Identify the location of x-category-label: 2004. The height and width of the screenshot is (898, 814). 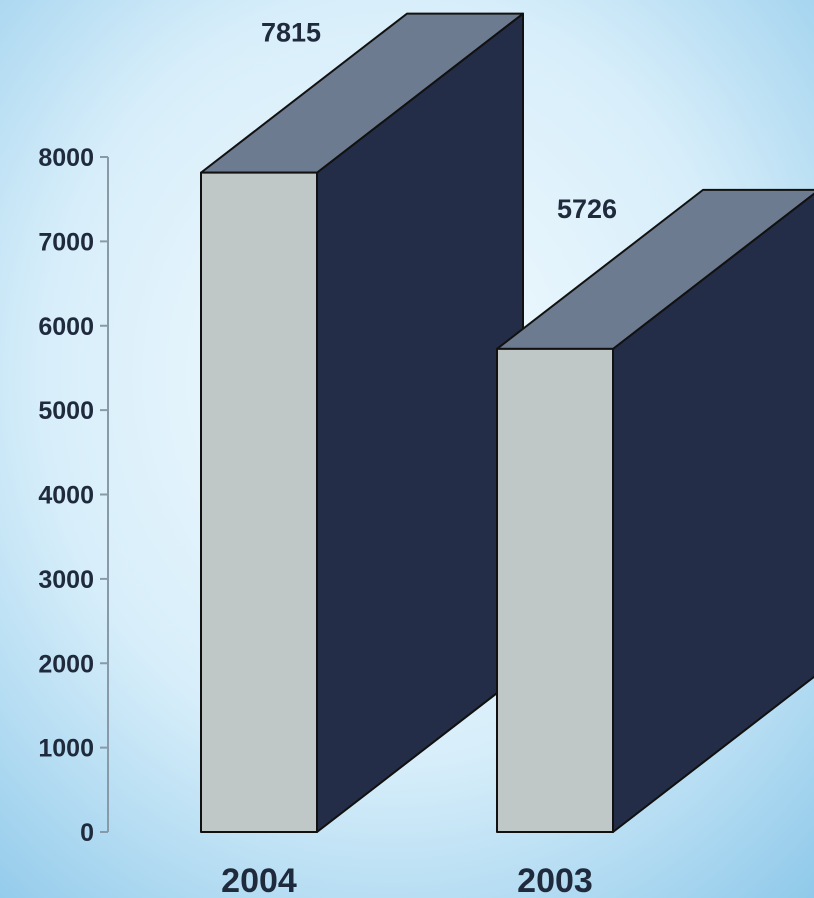
(259, 880).